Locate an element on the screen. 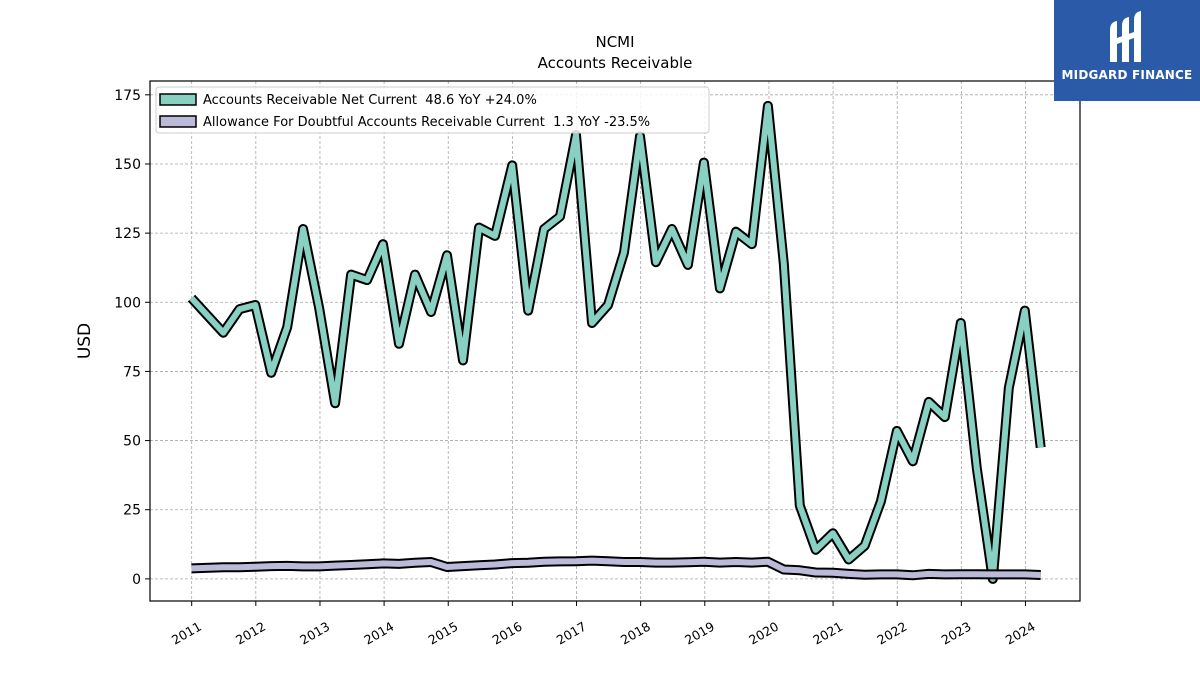 This screenshot has width=1200, height=675. y-tick-label: 0 is located at coordinates (136, 580).